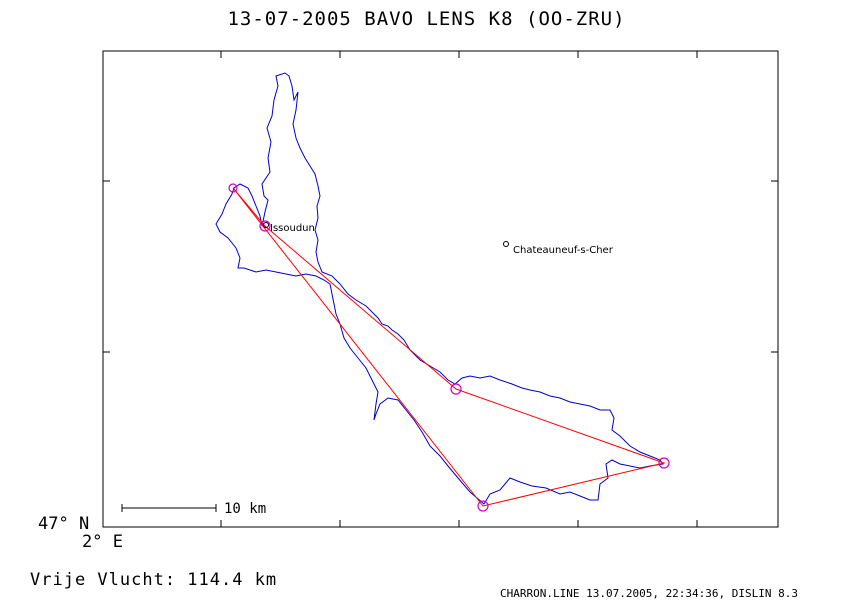  What do you see at coordinates (292, 228) in the screenshot?
I see `place-label: Issoudun` at bounding box center [292, 228].